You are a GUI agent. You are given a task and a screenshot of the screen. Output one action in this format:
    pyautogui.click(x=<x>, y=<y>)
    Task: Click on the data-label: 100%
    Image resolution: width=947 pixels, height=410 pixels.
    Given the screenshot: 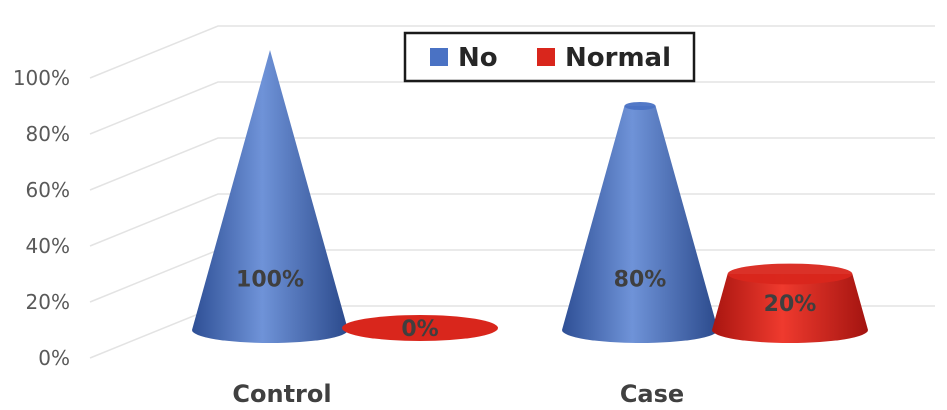 What is the action you would take?
    pyautogui.click(x=270, y=280)
    